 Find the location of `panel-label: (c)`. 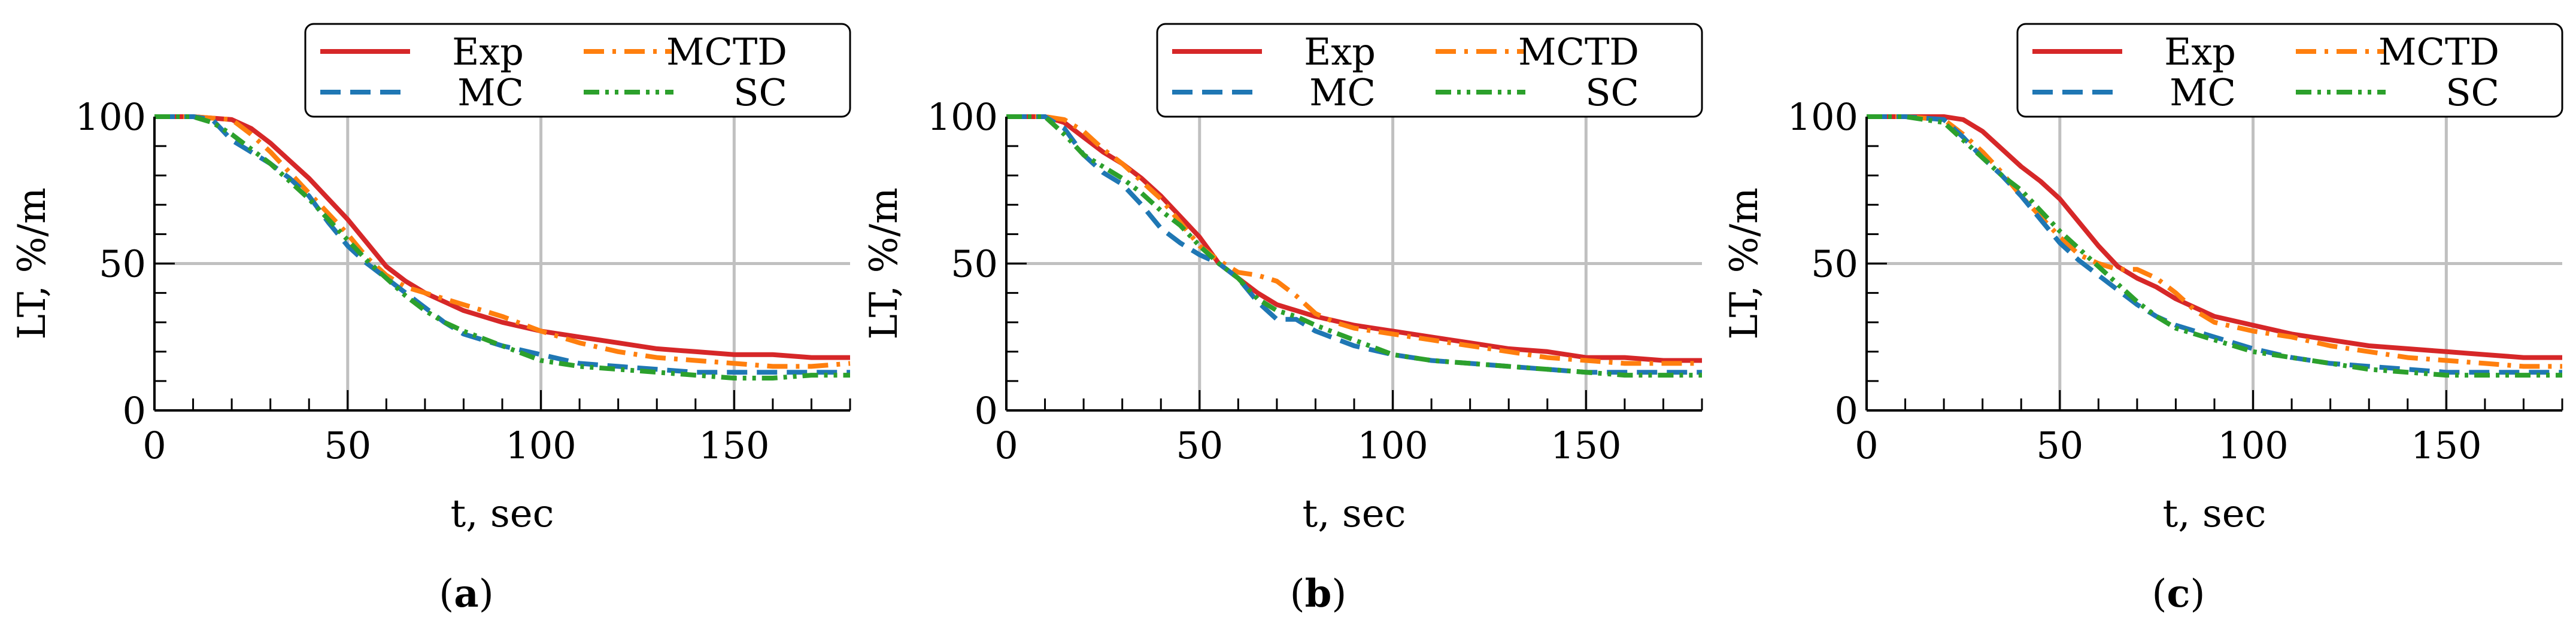

panel-label: (c) is located at coordinates (2178, 593).